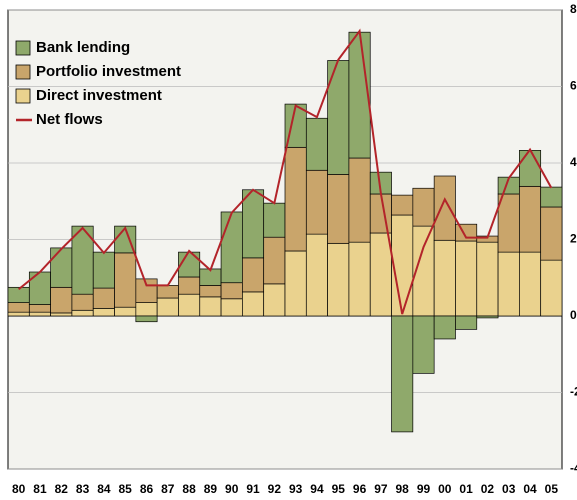  Describe the element at coordinates (573, 86) in the screenshot. I see `y-tick-label: 6` at that location.